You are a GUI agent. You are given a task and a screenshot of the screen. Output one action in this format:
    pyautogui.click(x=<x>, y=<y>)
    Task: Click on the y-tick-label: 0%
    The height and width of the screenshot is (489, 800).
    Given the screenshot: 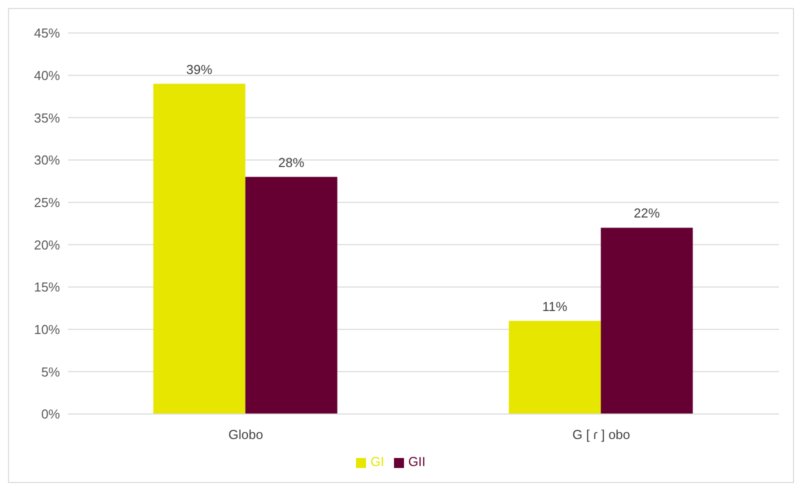 What is the action you would take?
    pyautogui.click(x=50, y=414)
    